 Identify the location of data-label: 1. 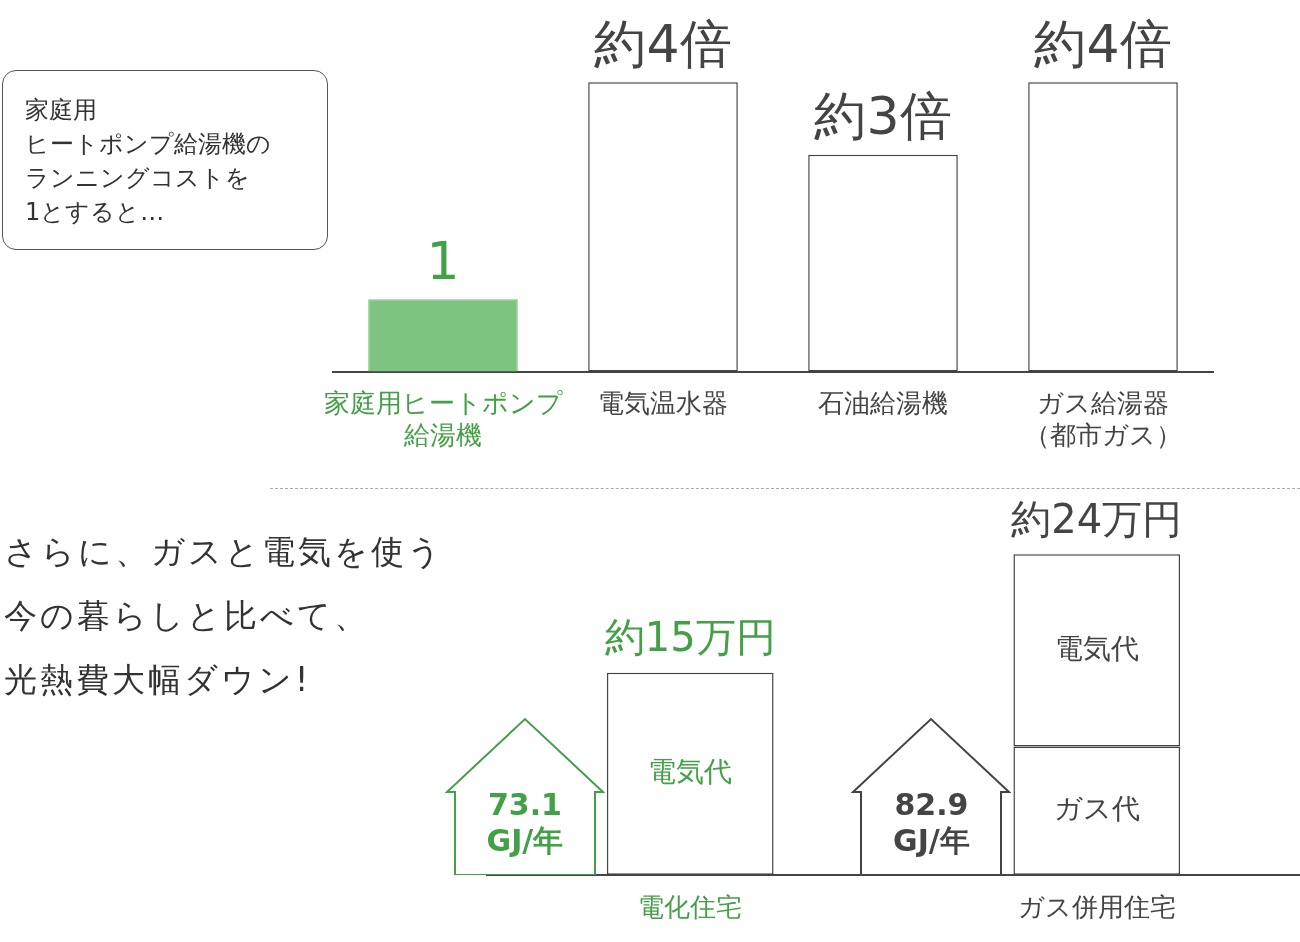
(443, 260).